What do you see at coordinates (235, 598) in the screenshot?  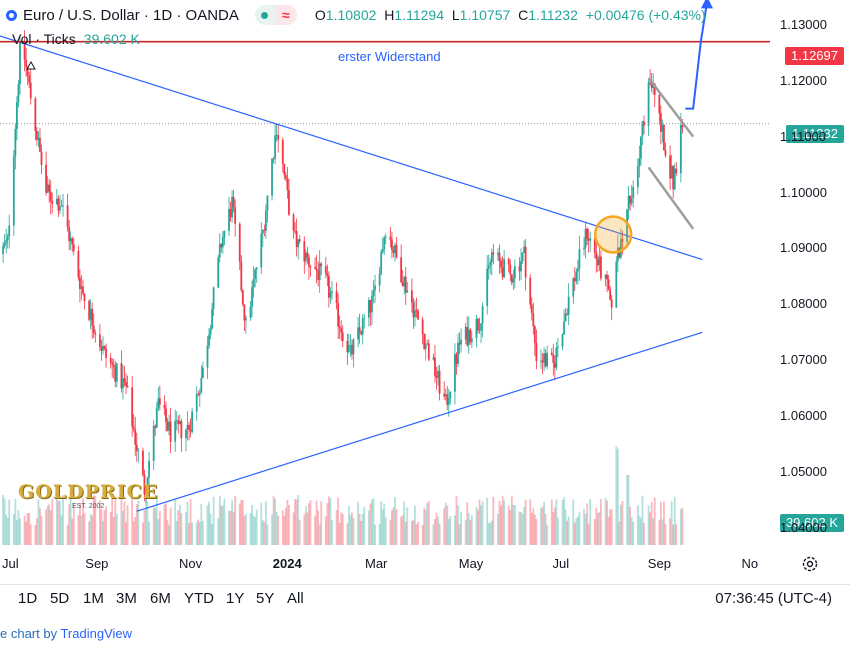 I see `range-button-1y: 1Y` at bounding box center [235, 598].